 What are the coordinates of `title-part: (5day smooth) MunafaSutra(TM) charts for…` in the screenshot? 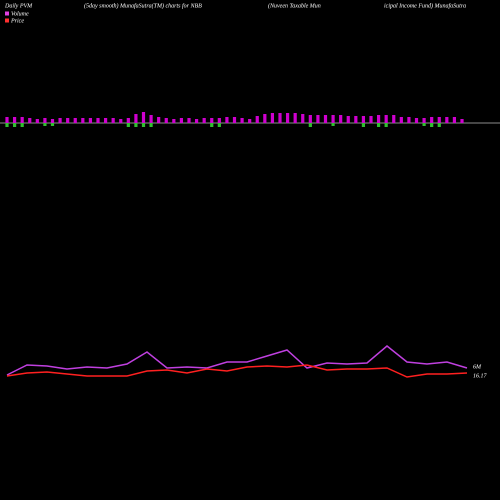 It's located at (143, 5).